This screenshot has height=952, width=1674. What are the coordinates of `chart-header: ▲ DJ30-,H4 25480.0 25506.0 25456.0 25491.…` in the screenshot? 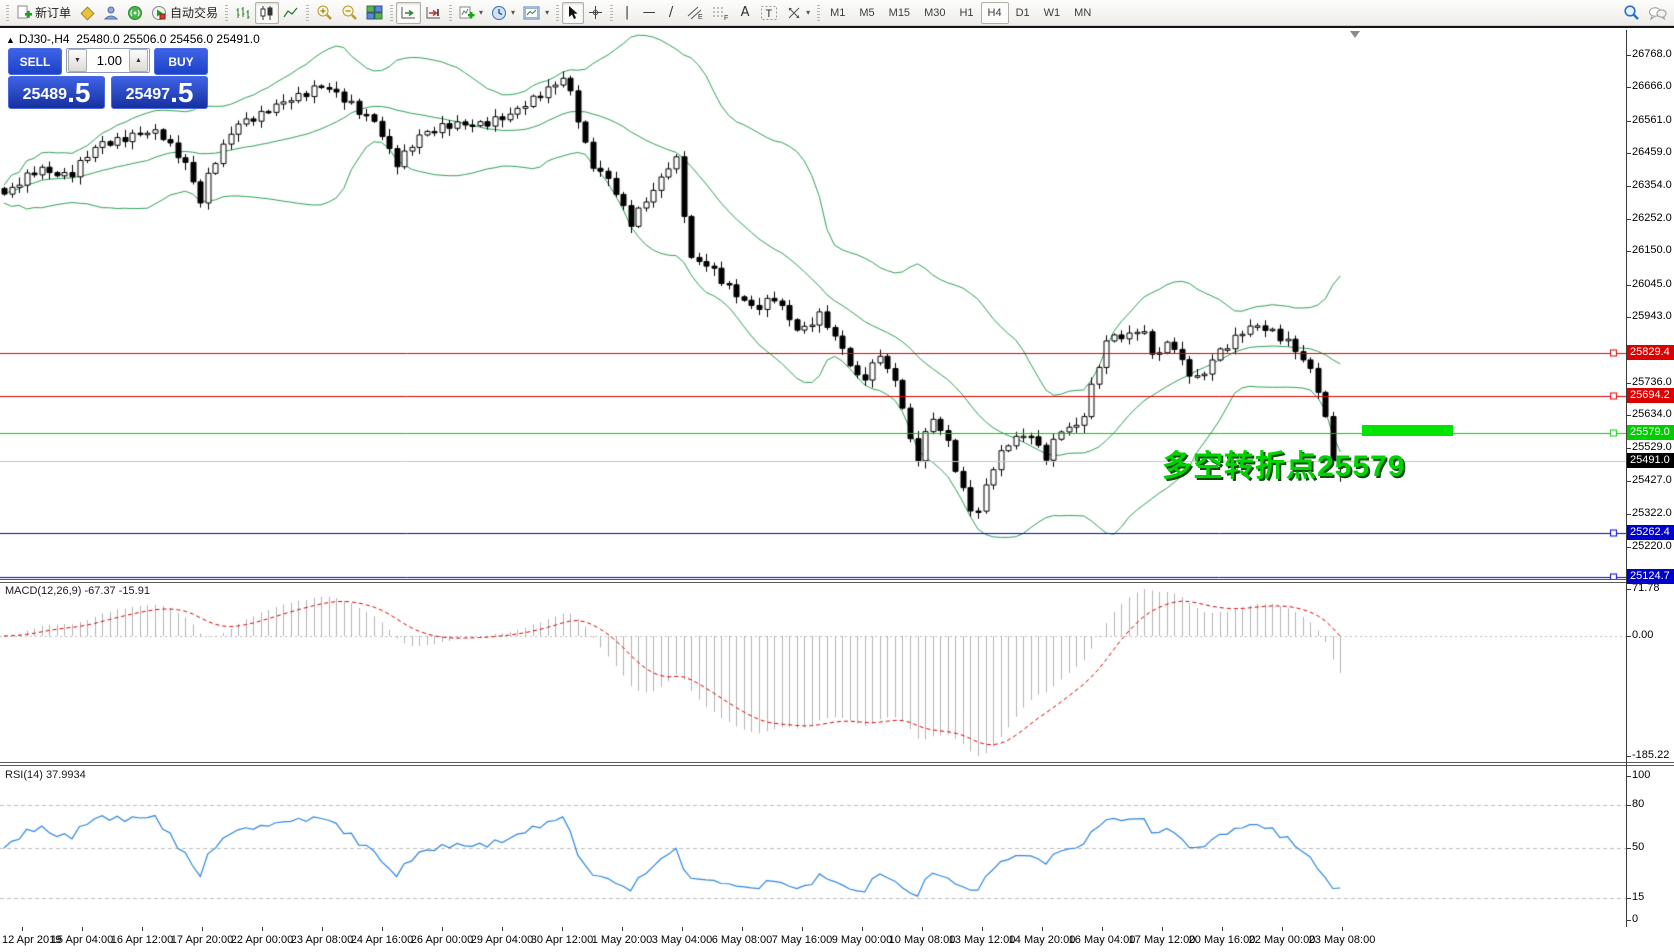 It's located at (133, 39).